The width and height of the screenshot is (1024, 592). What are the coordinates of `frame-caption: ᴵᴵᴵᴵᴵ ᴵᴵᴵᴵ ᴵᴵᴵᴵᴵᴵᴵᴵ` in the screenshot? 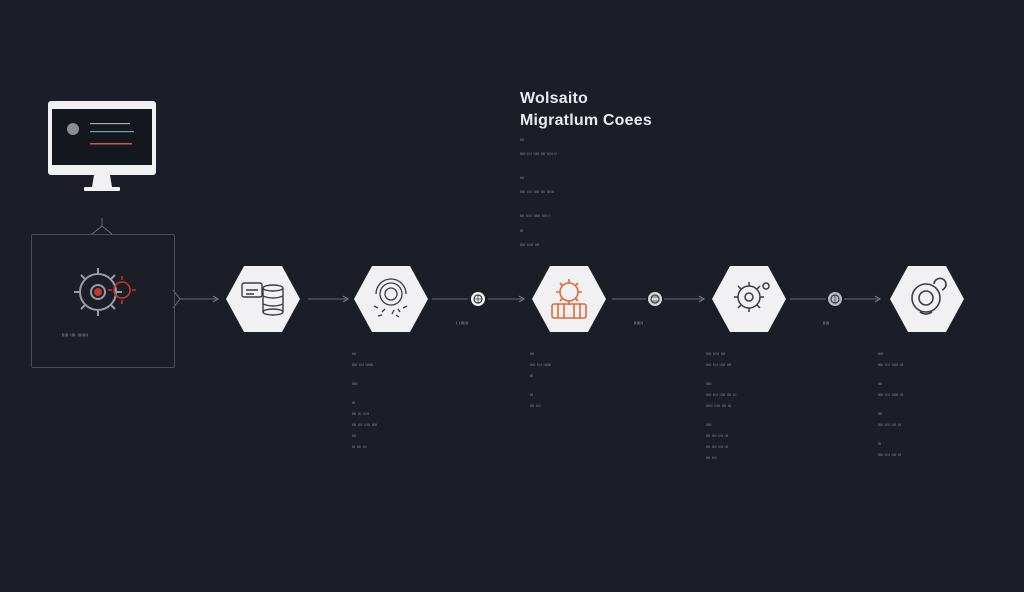 It's located at (75, 337).